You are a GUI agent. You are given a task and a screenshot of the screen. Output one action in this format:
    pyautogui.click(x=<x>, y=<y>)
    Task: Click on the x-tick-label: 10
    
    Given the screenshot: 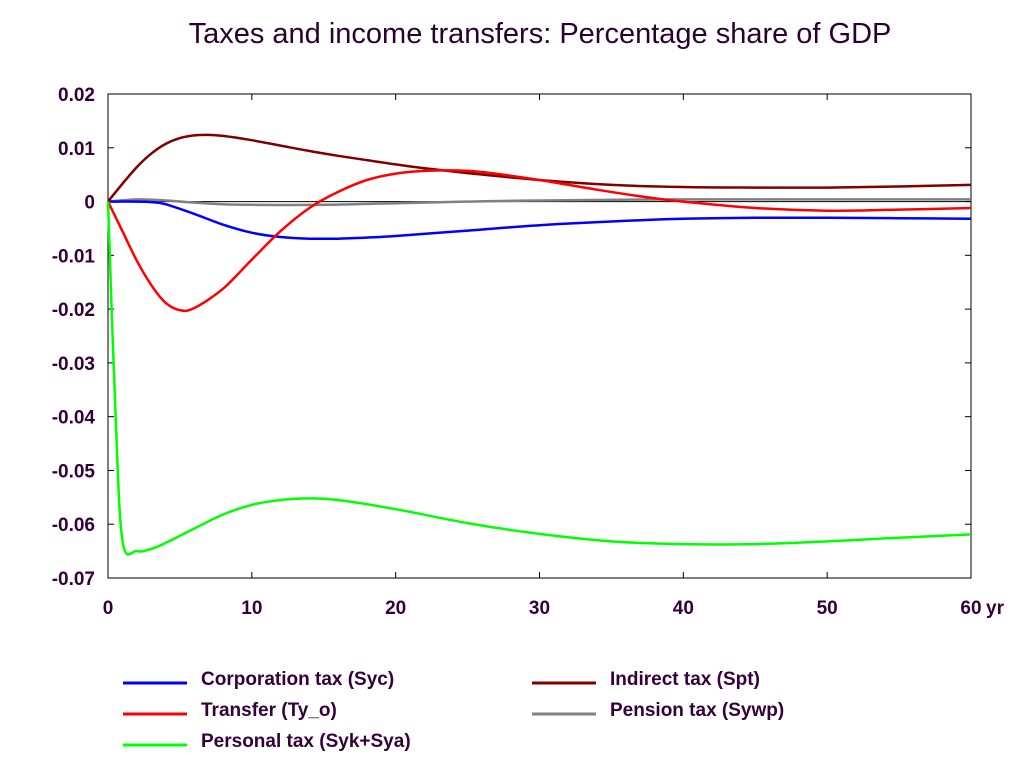 What is the action you would take?
    pyautogui.click(x=251, y=608)
    